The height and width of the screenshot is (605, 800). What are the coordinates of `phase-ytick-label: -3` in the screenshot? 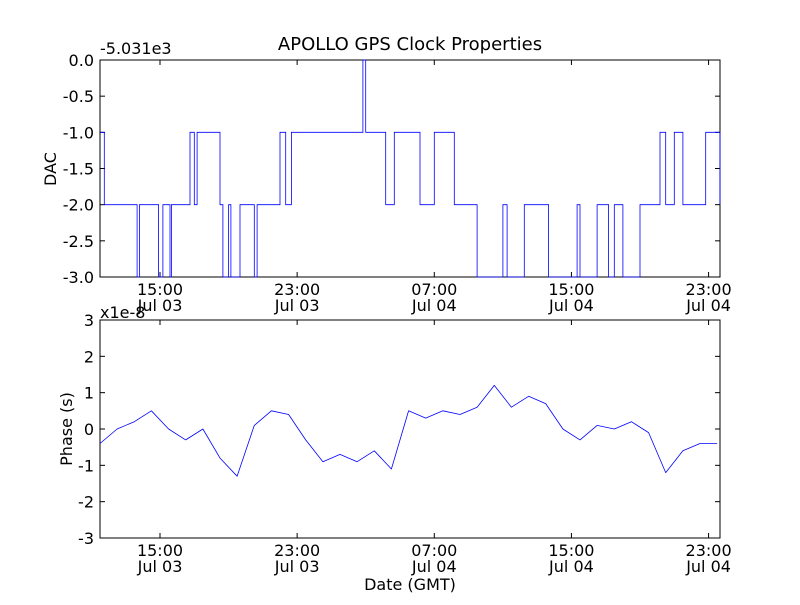 It's located at (86, 538).